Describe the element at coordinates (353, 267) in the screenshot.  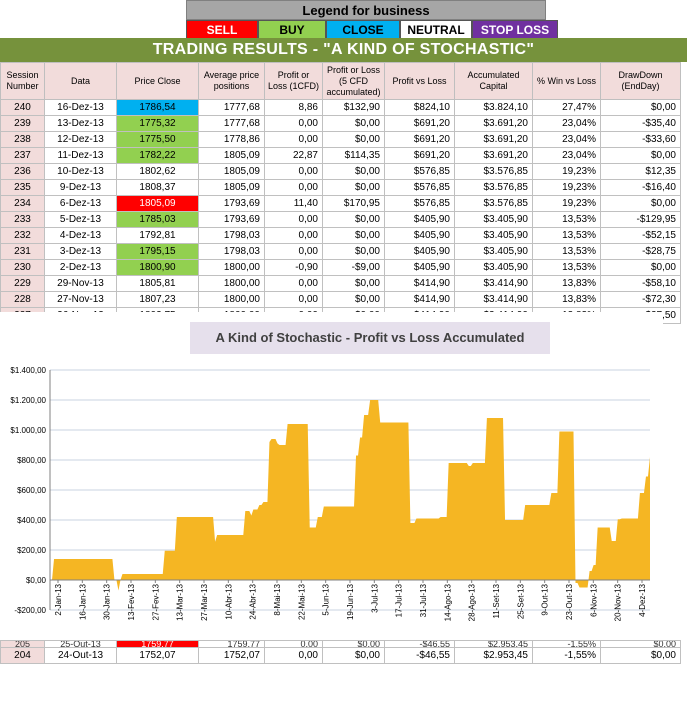
I see `cell-pl5: -$9,00` at that location.